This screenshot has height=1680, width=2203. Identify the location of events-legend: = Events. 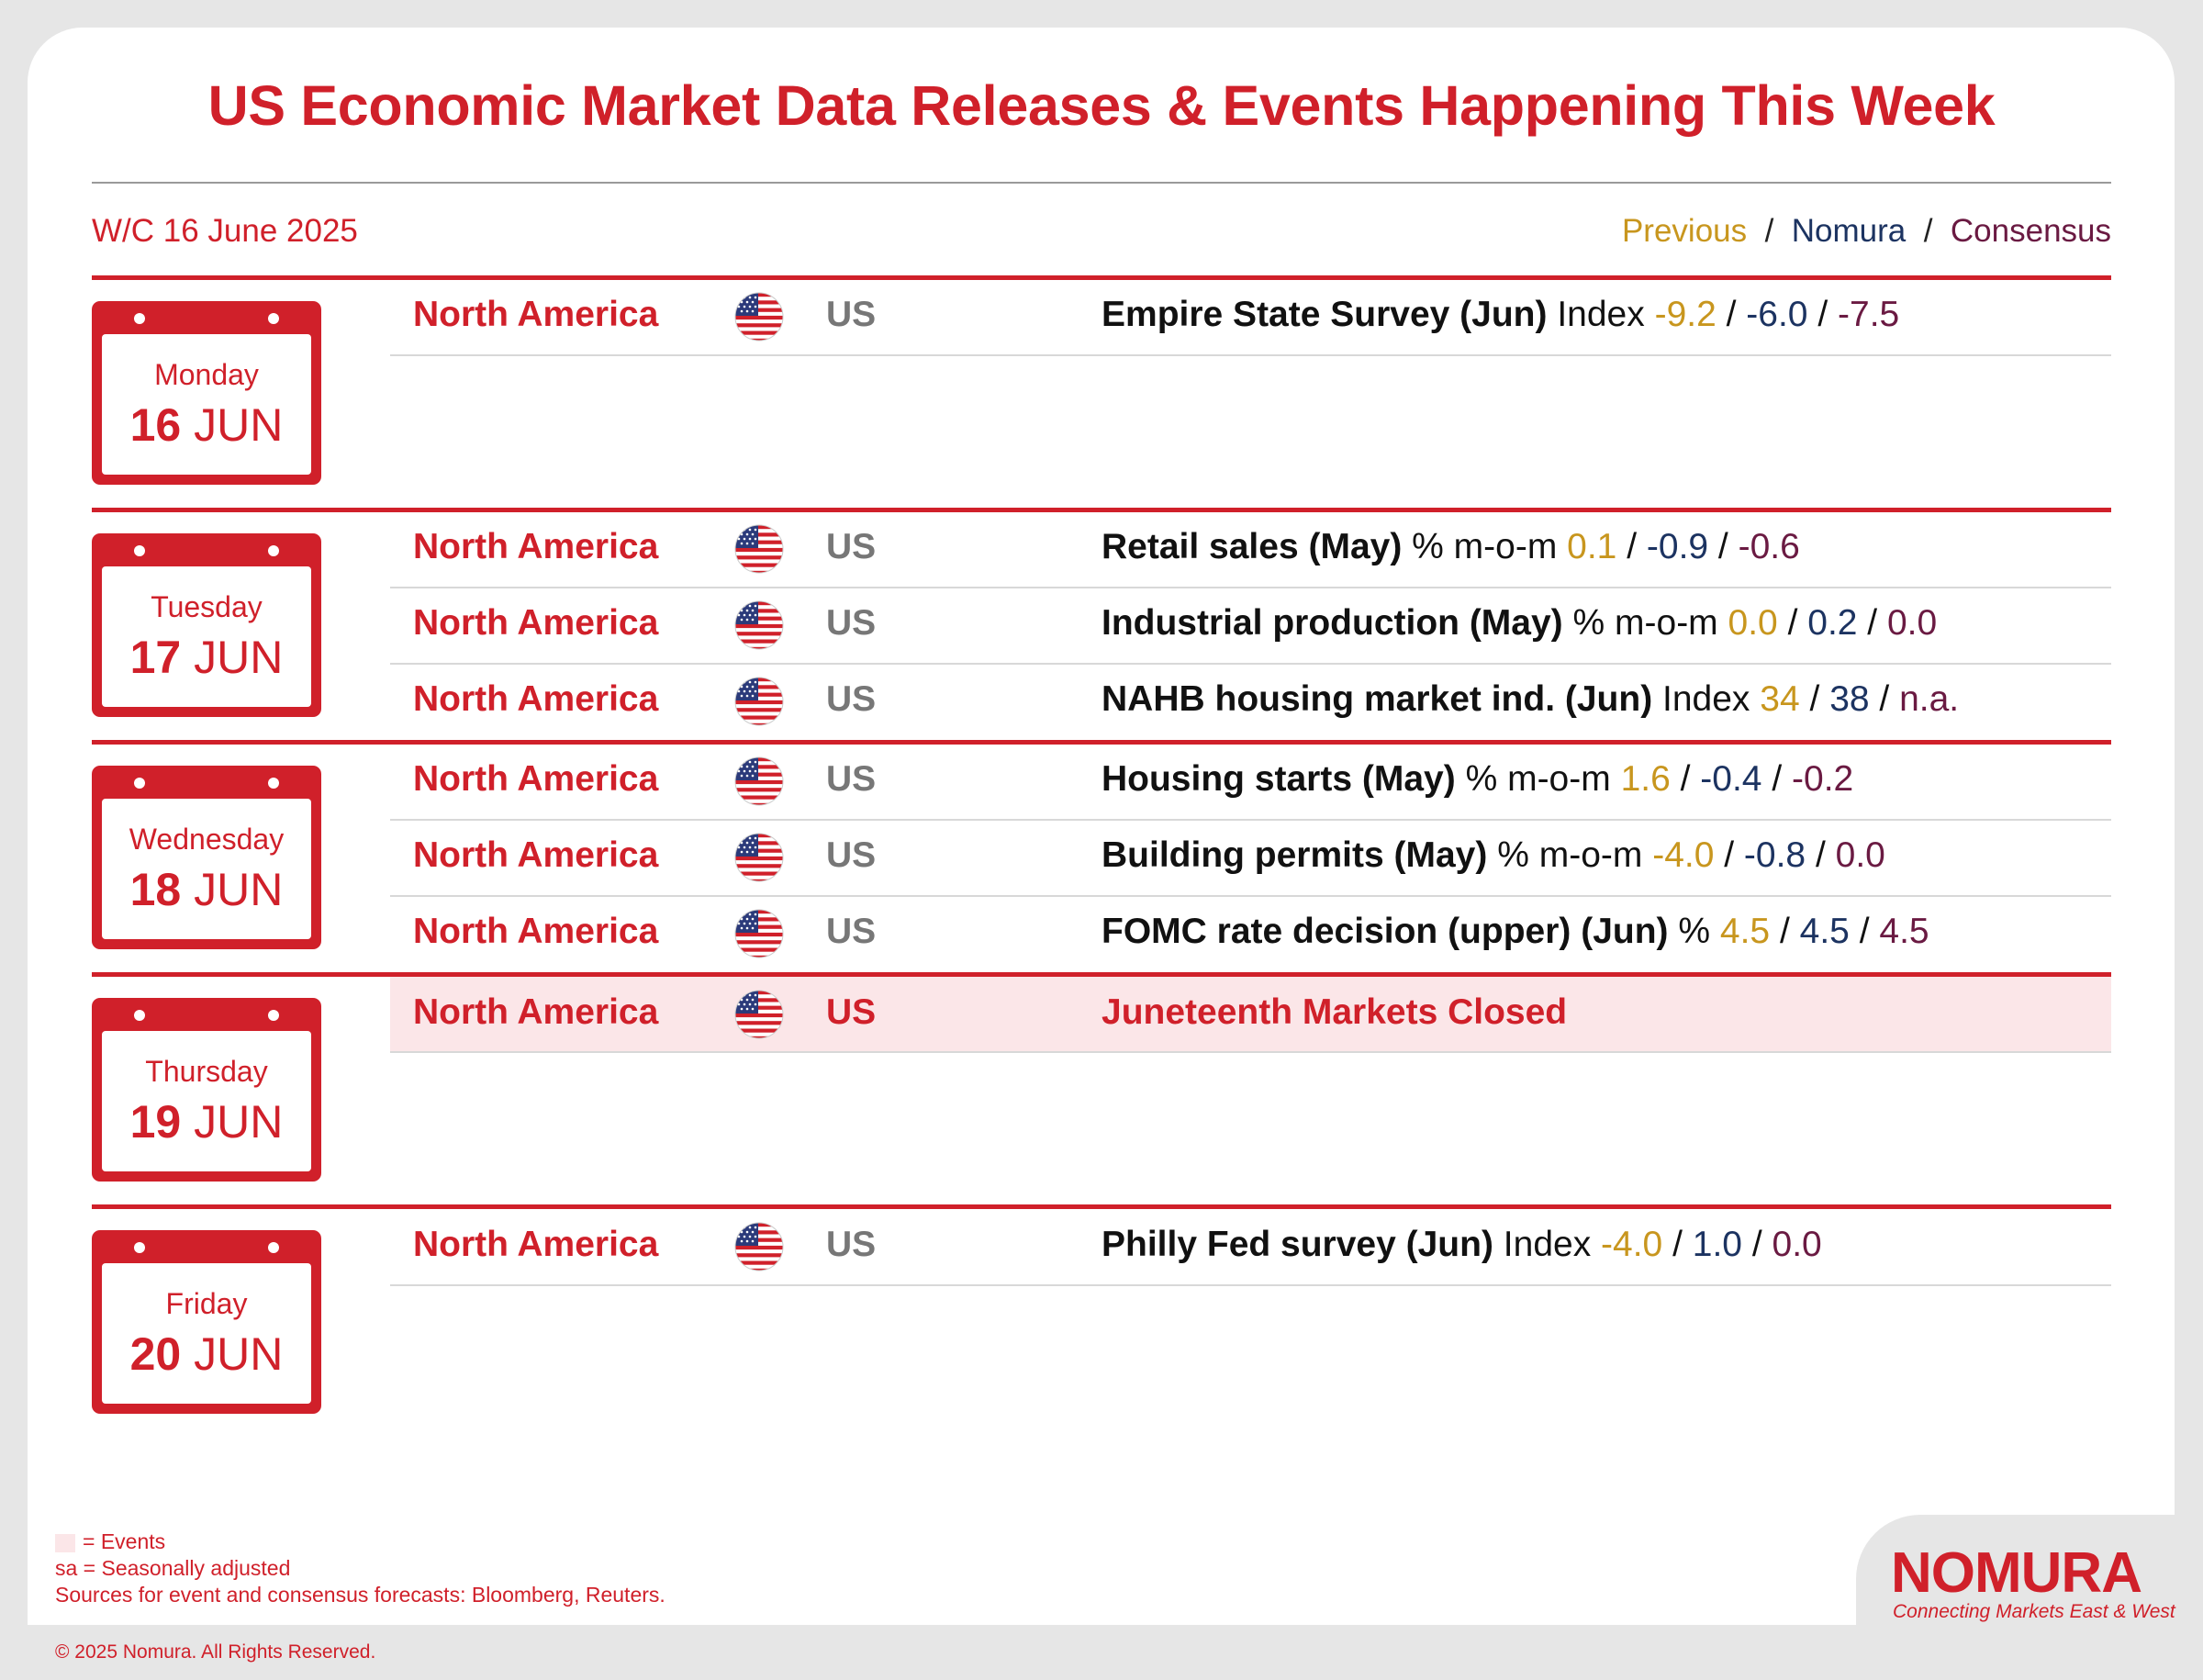
(110, 1541).